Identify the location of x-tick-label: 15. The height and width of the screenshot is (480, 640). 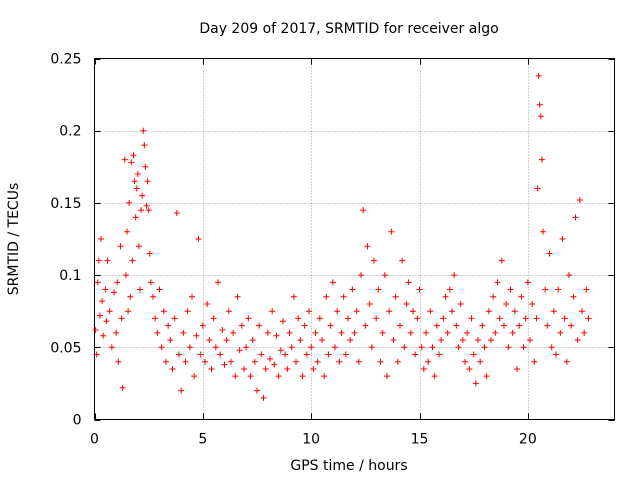
(420, 440).